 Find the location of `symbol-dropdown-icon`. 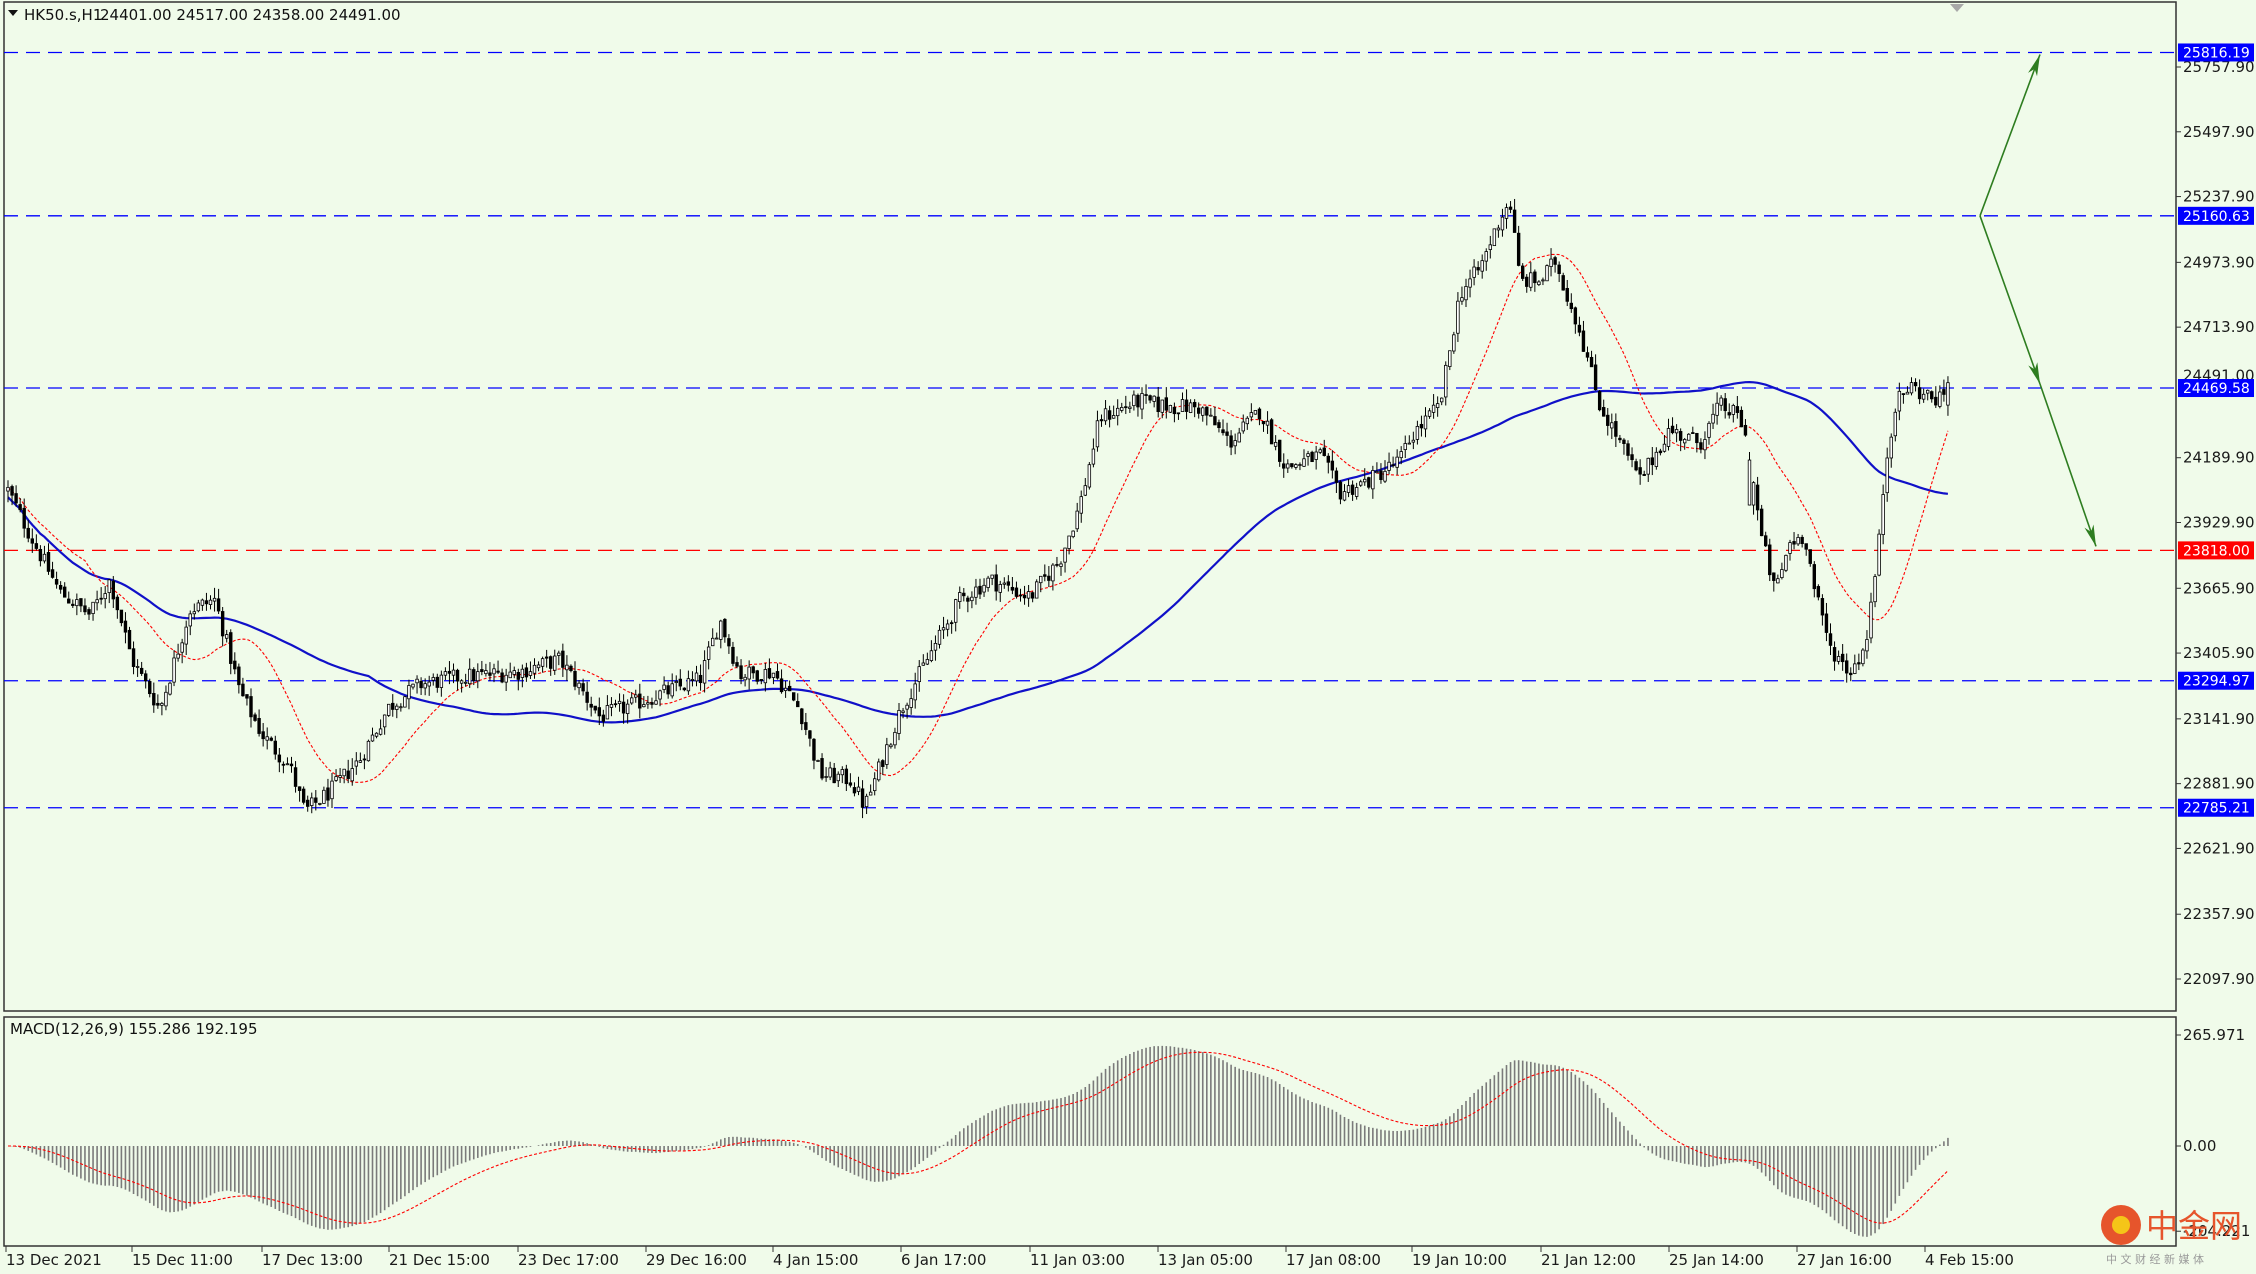

symbol-dropdown-icon is located at coordinates (13, 13).